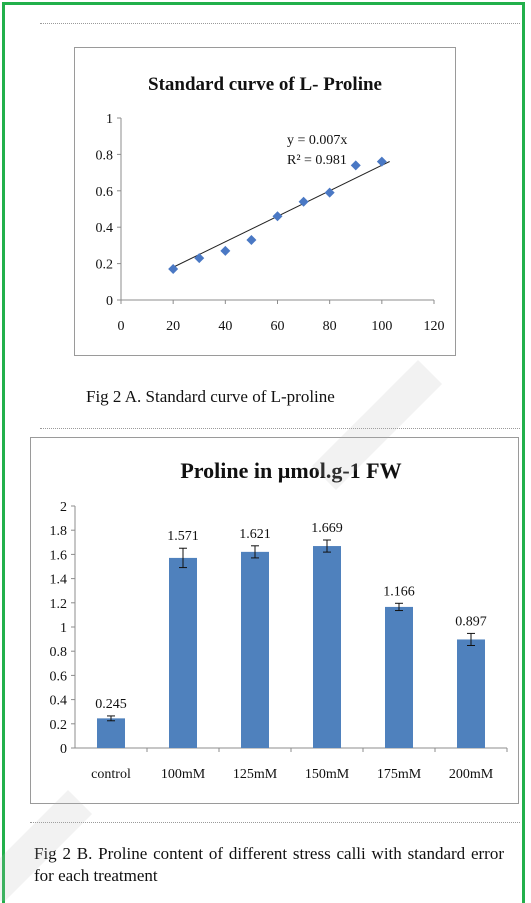 The width and height of the screenshot is (531, 903). Describe the element at coordinates (183, 536) in the screenshot. I see `data-label: 1.571` at that location.